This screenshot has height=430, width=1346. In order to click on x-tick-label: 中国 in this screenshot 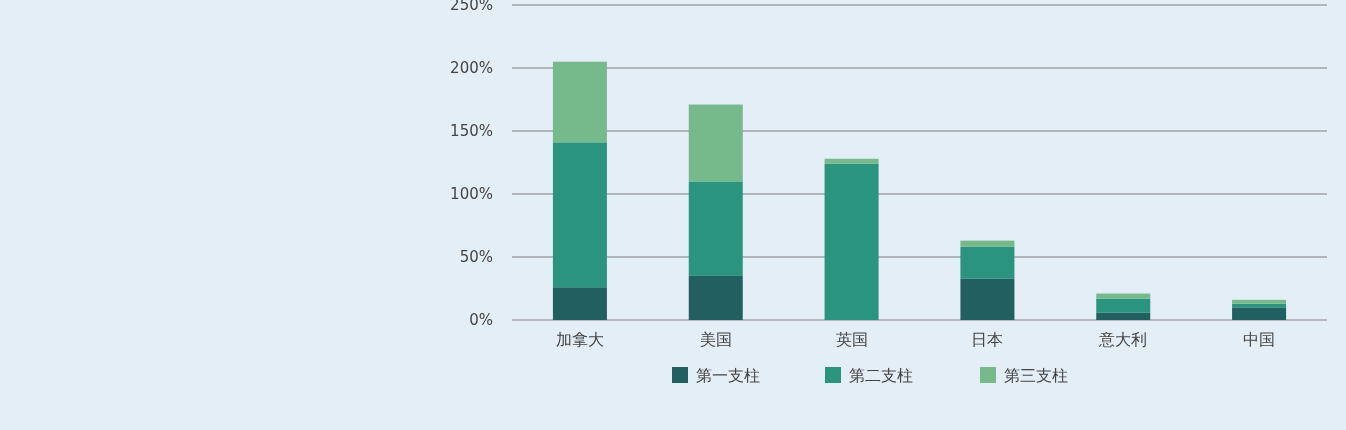, I will do `click(1259, 339)`.